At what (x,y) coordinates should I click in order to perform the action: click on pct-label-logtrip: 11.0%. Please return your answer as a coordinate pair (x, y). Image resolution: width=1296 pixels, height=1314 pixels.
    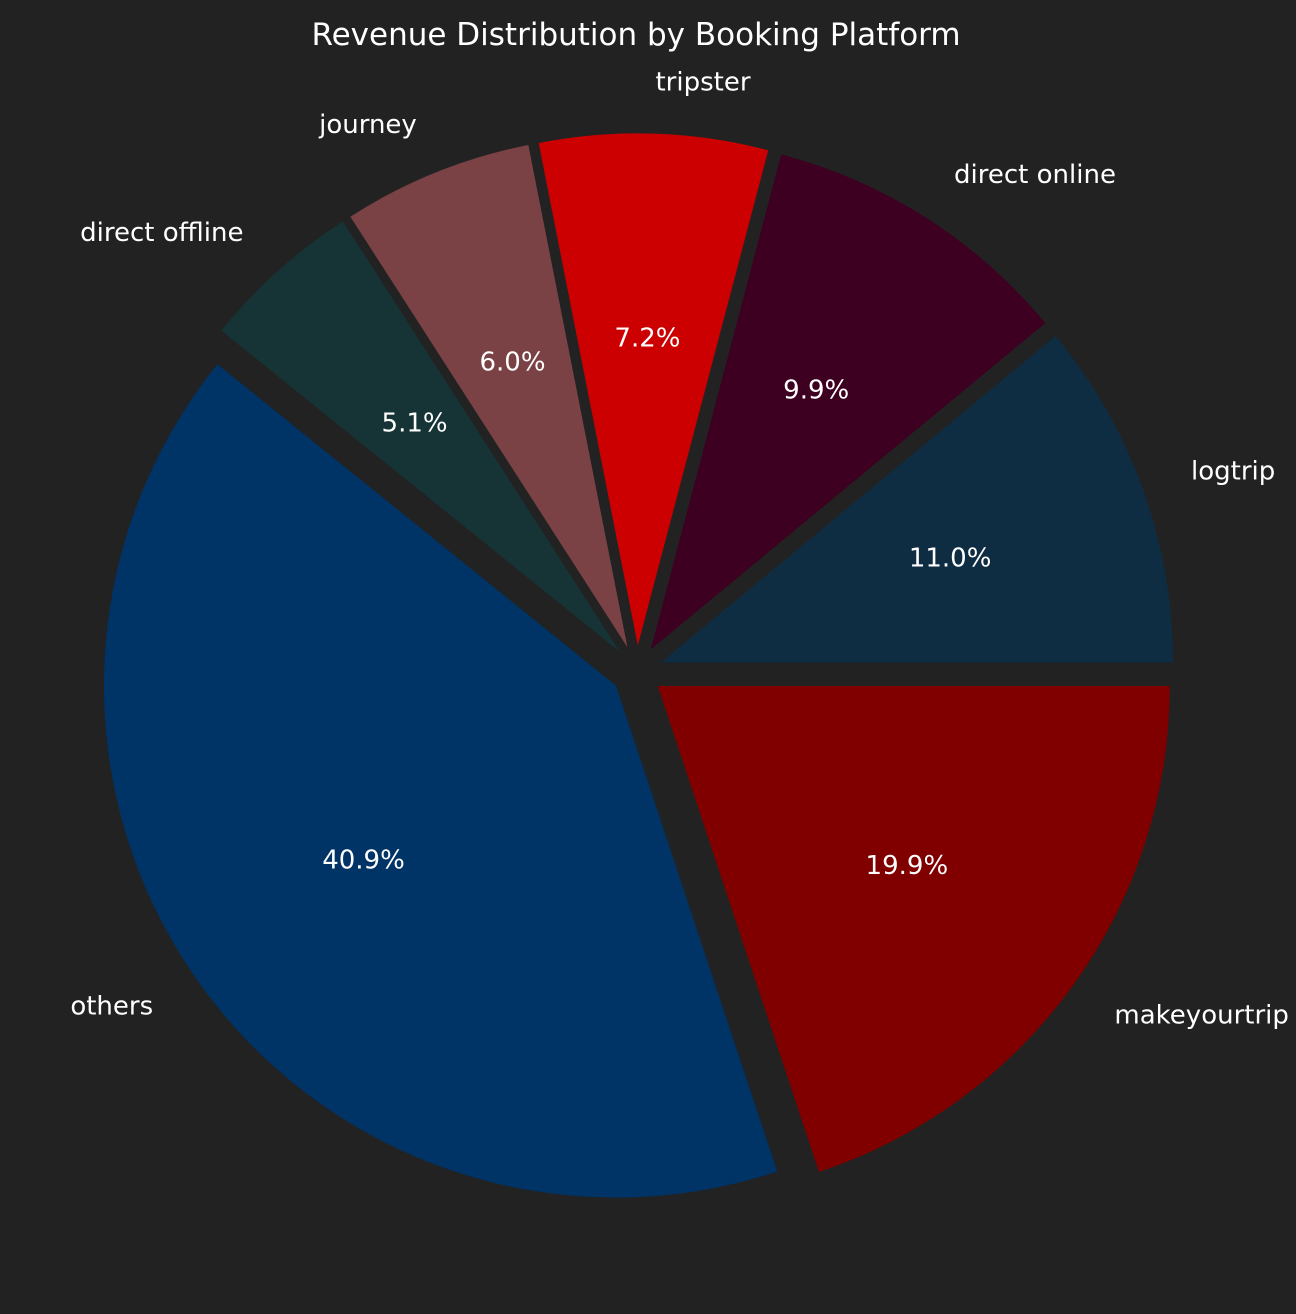
    Looking at the image, I should click on (950, 558).